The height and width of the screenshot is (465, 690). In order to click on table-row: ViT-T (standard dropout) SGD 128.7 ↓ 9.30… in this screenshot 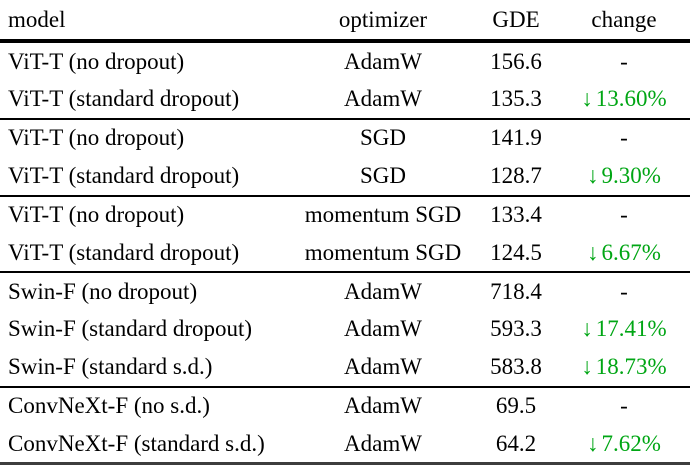, I will do `click(345, 177)`.